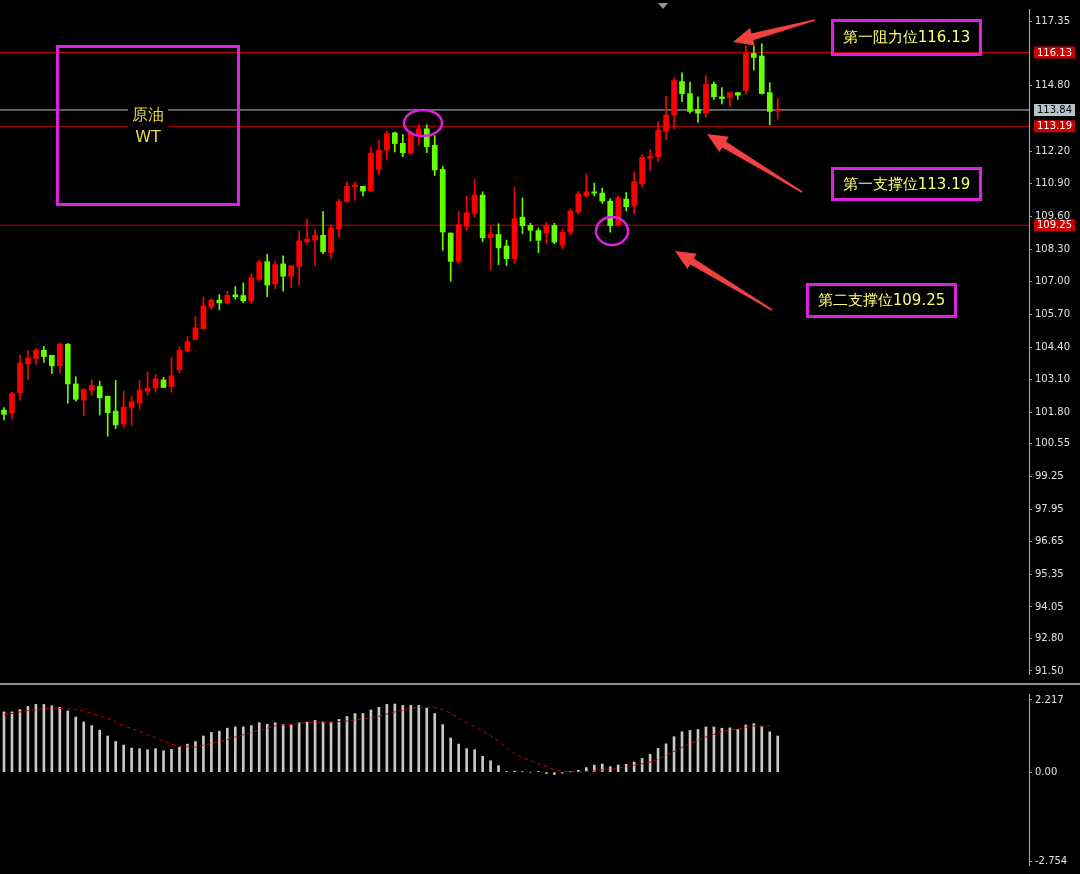  I want to click on y-tick-label: 99.25, so click(1049, 475).